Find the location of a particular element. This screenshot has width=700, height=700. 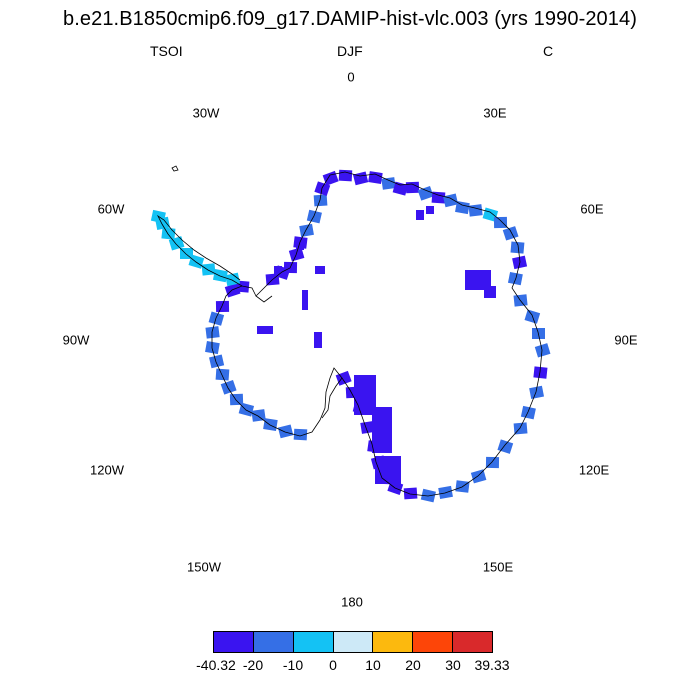

lon-label-150e: 150E is located at coordinates (498, 567).